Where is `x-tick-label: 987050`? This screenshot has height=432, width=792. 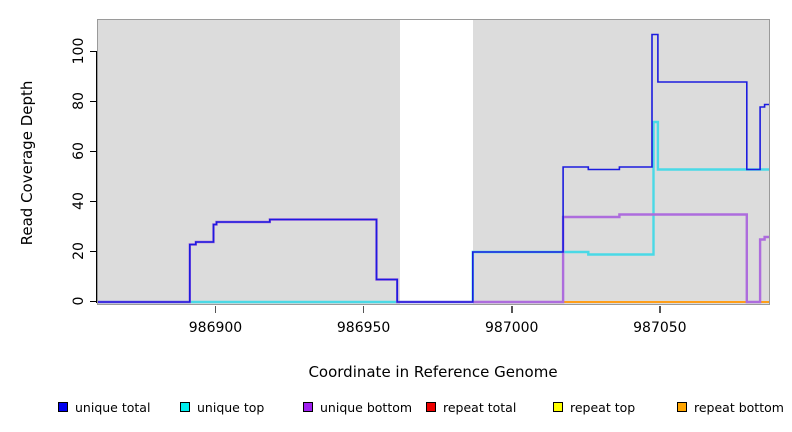
x-tick-label: 987050 is located at coordinates (660, 328).